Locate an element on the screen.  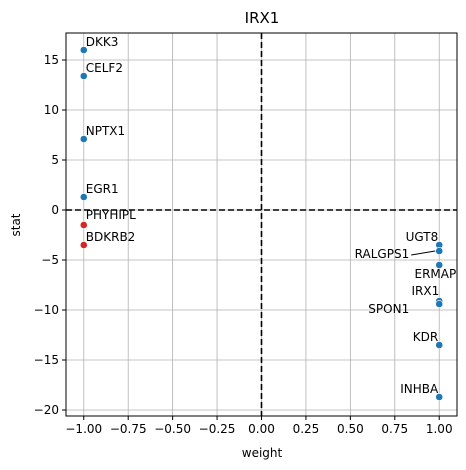
label-leader-line is located at coordinates (423, 253).